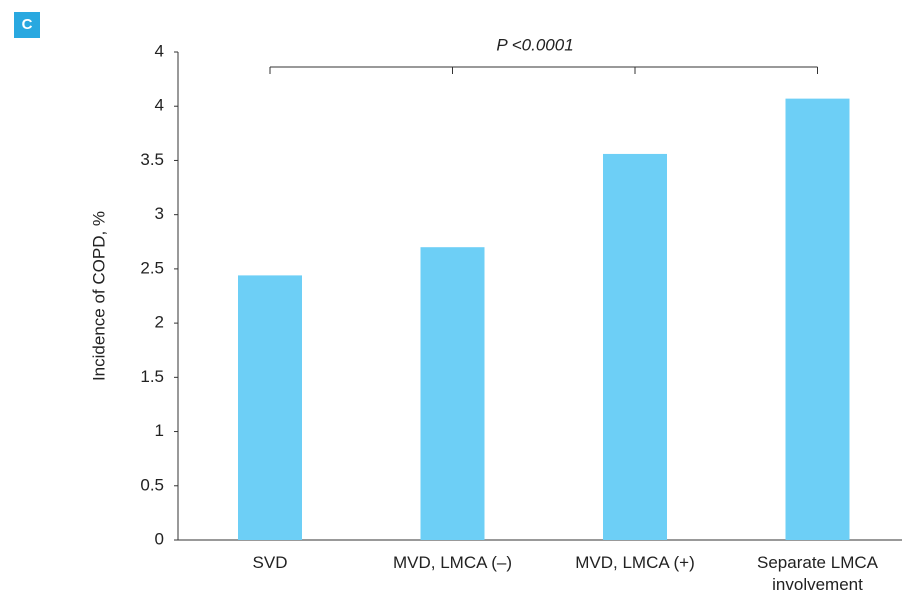 The image size is (902, 603). What do you see at coordinates (159, 322) in the screenshot?
I see `y-tick-label: 2` at bounding box center [159, 322].